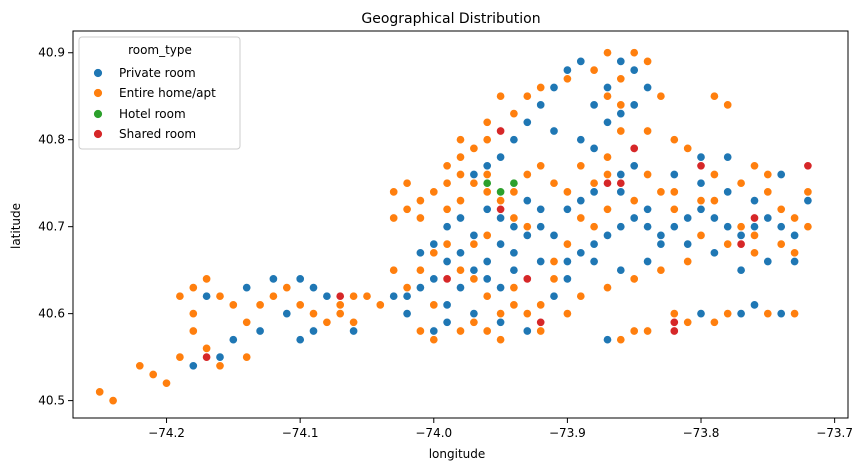 Image resolution: width=858 pixels, height=470 pixels. What do you see at coordinates (450, 19) in the screenshot?
I see `chart-title: Geographical Distribution` at bounding box center [450, 19].